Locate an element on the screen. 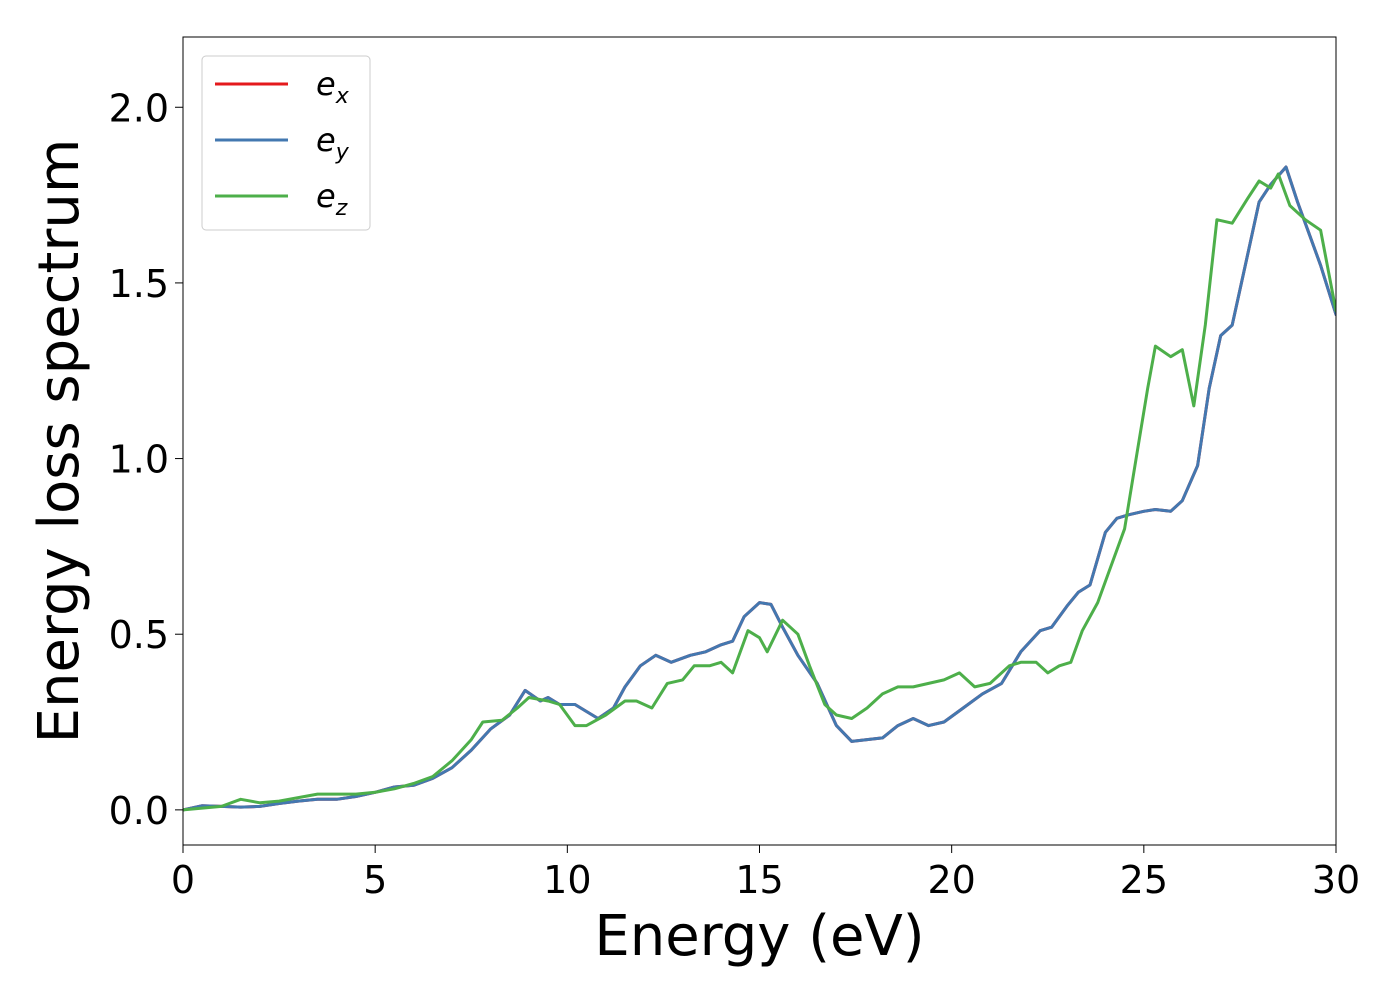  legend-label-y: ey is located at coordinates (333, 143).